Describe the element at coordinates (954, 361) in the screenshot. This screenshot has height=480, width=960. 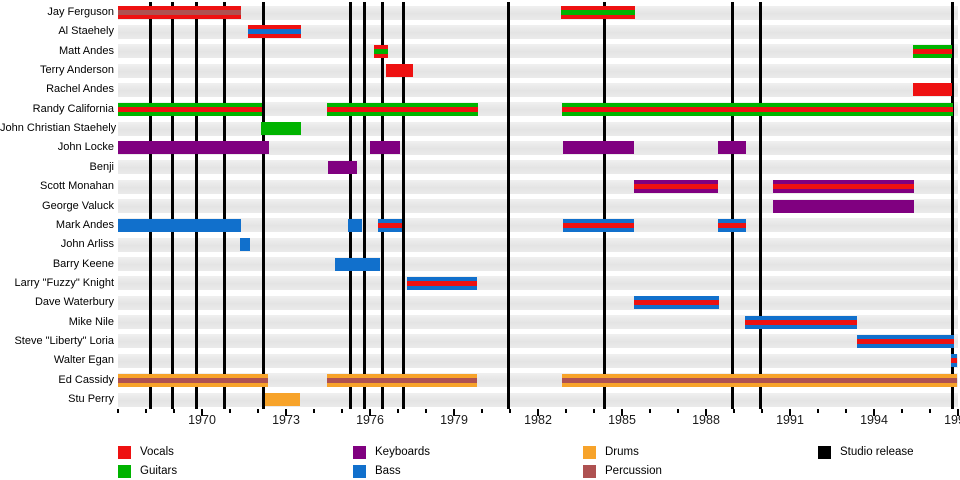
I see `member-bar-walter-egan-bass` at that location.